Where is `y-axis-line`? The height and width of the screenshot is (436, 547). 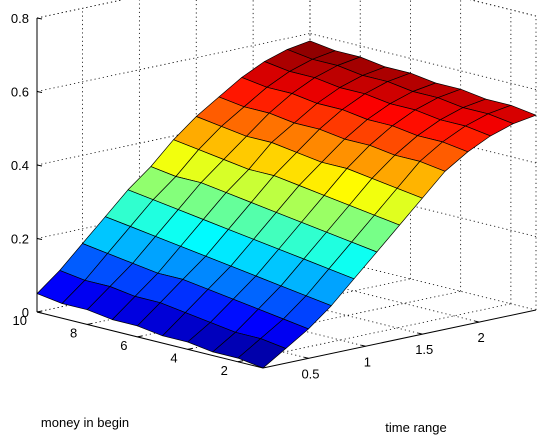
y-axis-line is located at coordinates (150, 340).